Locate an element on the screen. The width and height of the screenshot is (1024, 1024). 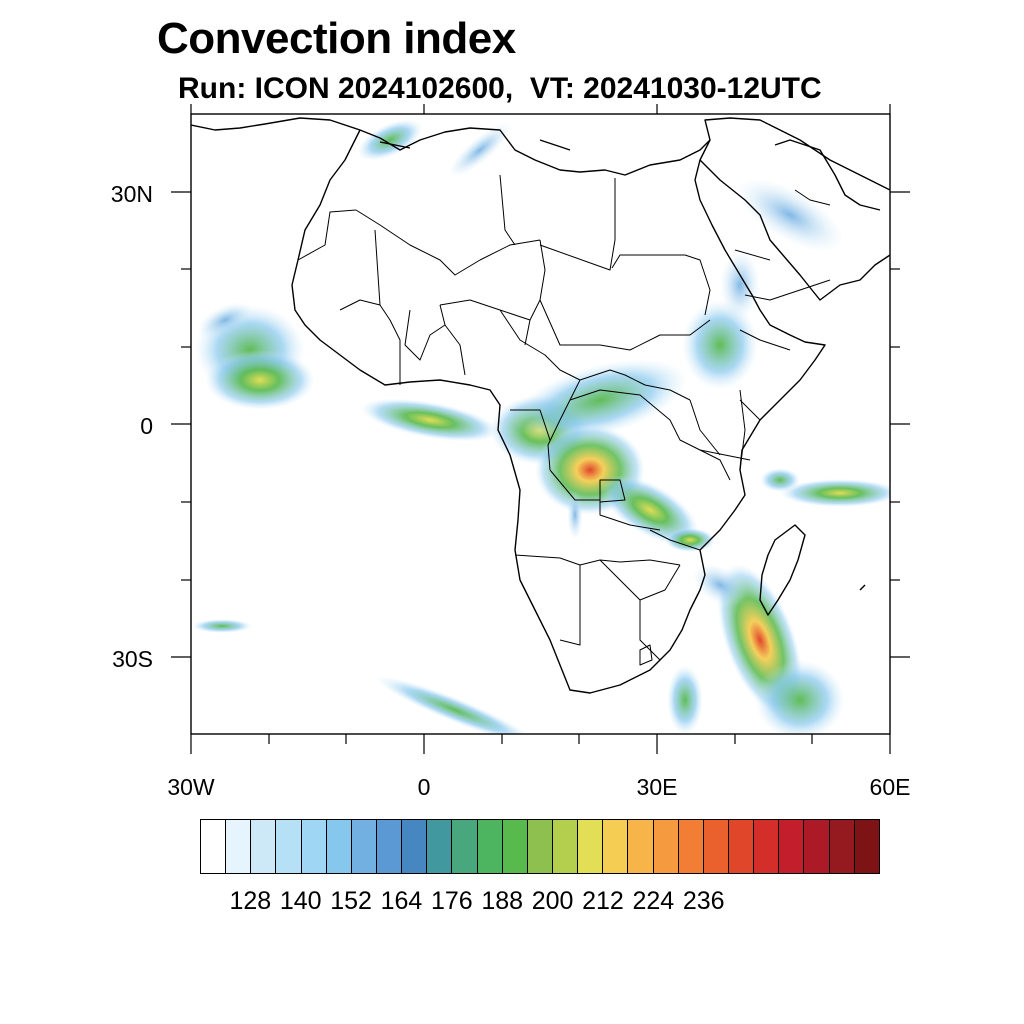
lon-label-60e: 60E is located at coordinates (890, 787).